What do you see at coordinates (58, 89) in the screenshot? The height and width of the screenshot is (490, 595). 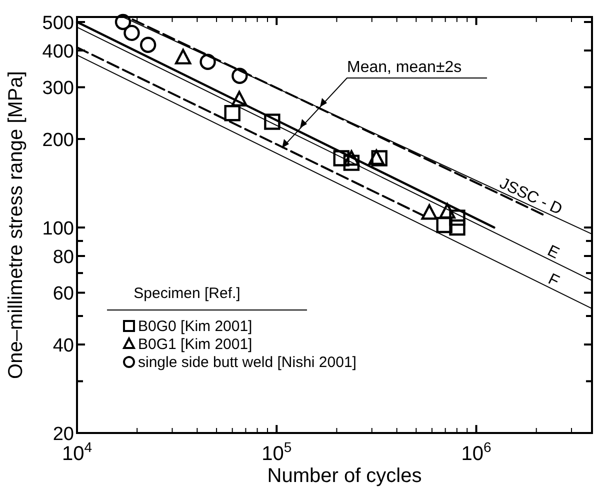 I see `y-tick-label: 300` at bounding box center [58, 89].